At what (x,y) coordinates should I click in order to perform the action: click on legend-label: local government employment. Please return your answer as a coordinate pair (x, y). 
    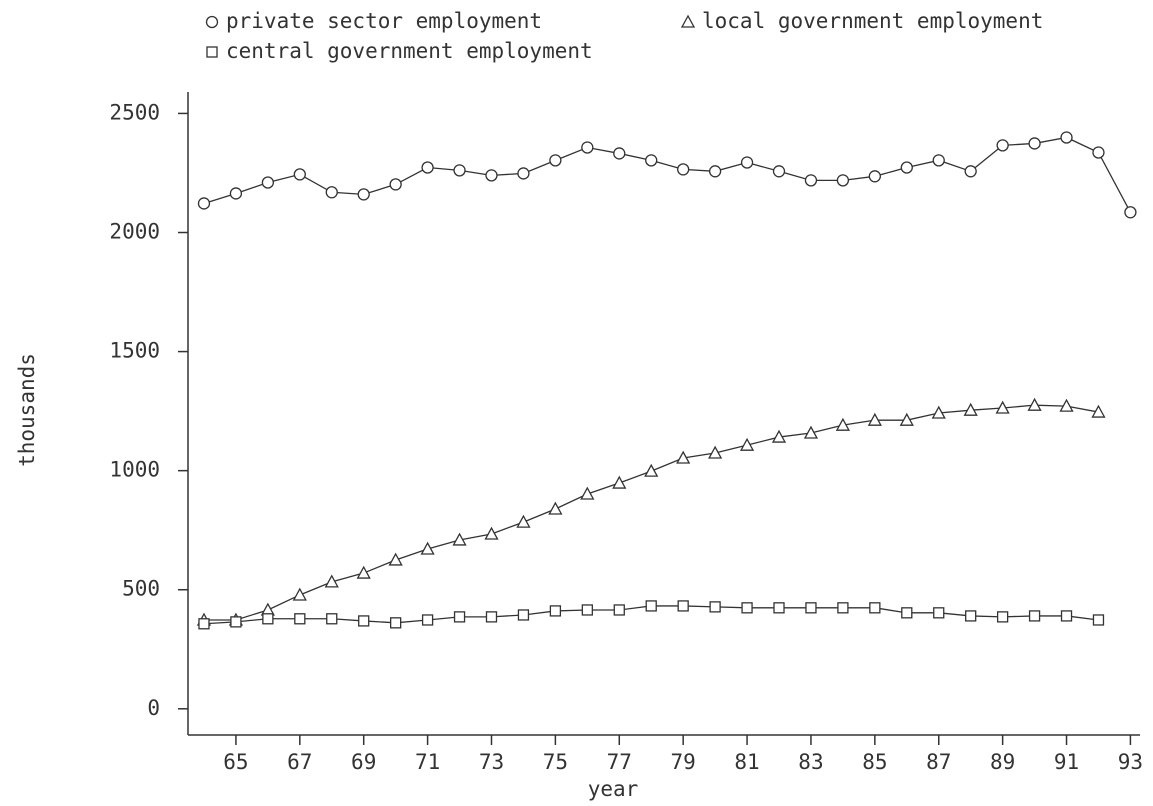
    Looking at the image, I should click on (872, 21).